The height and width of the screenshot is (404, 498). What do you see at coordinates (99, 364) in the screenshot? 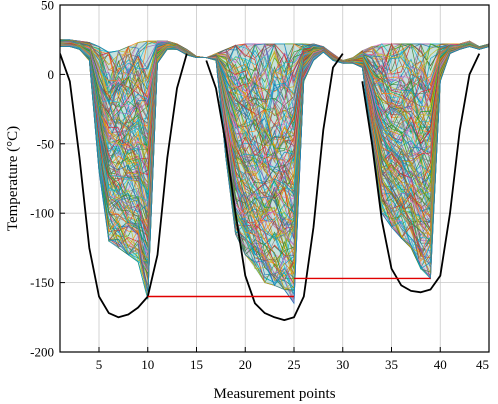
I see `x-tick-label: 5` at bounding box center [99, 364].